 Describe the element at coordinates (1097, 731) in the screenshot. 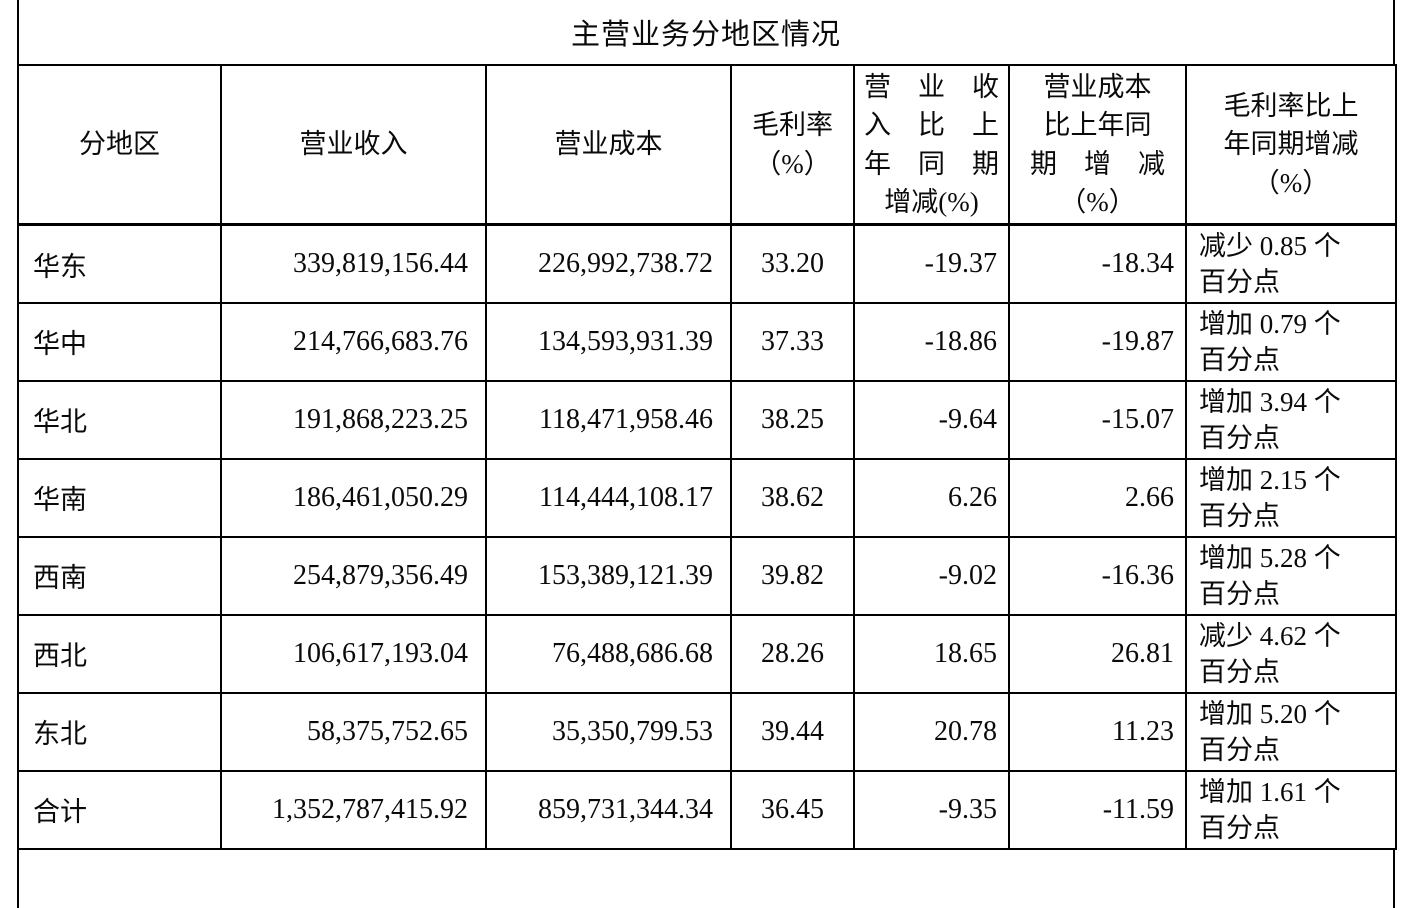

I see `cost-yoy-cell: 11.23` at that location.